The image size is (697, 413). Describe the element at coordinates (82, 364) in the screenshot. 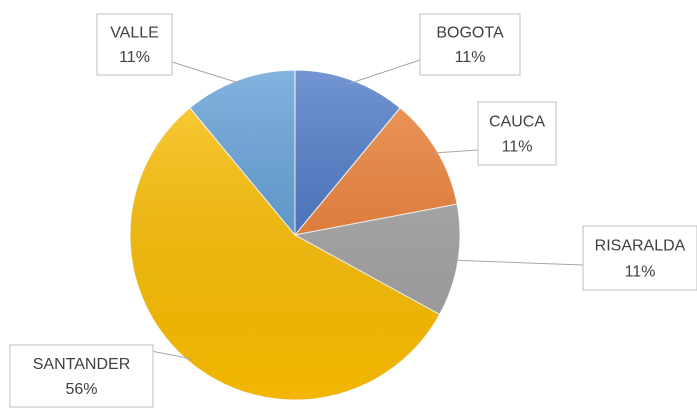

I see `category-label: SANTANDER` at that location.